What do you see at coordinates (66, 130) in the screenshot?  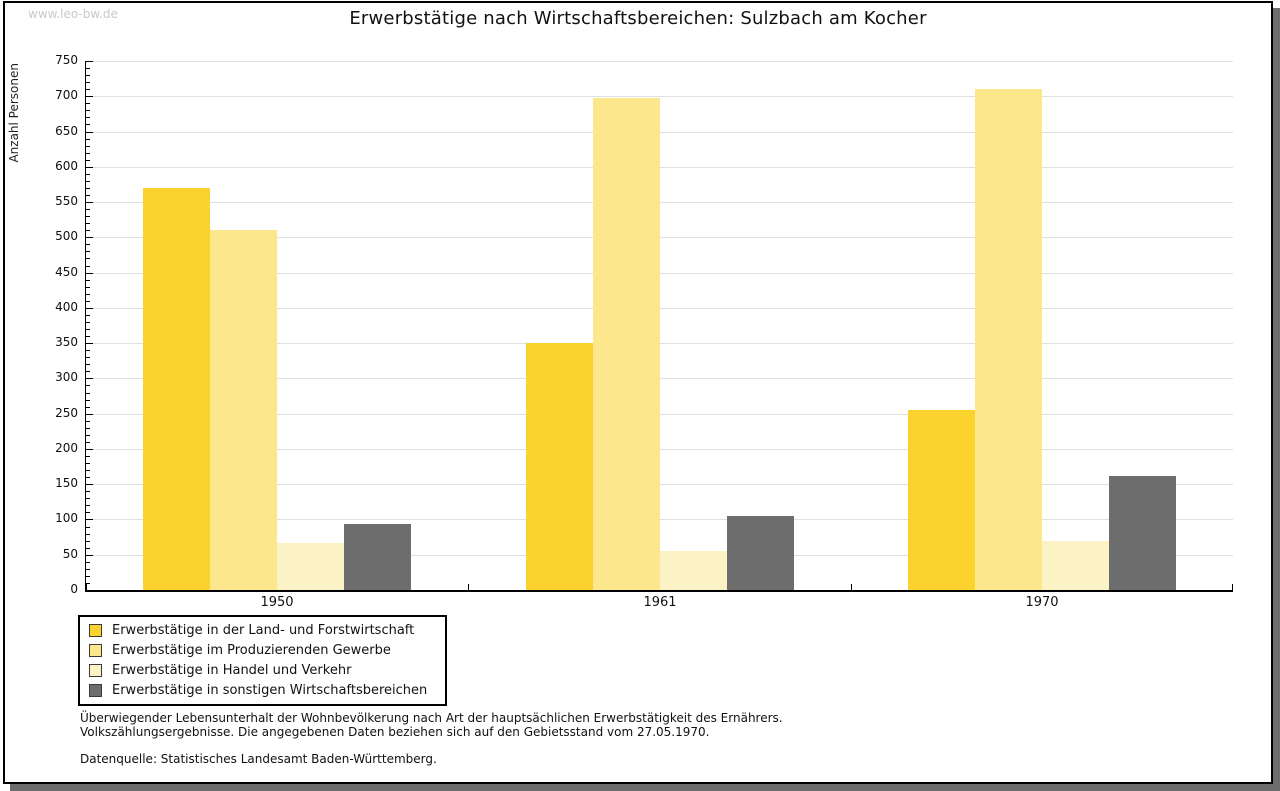 I see `y-tick-label-650: 650` at bounding box center [66, 130].